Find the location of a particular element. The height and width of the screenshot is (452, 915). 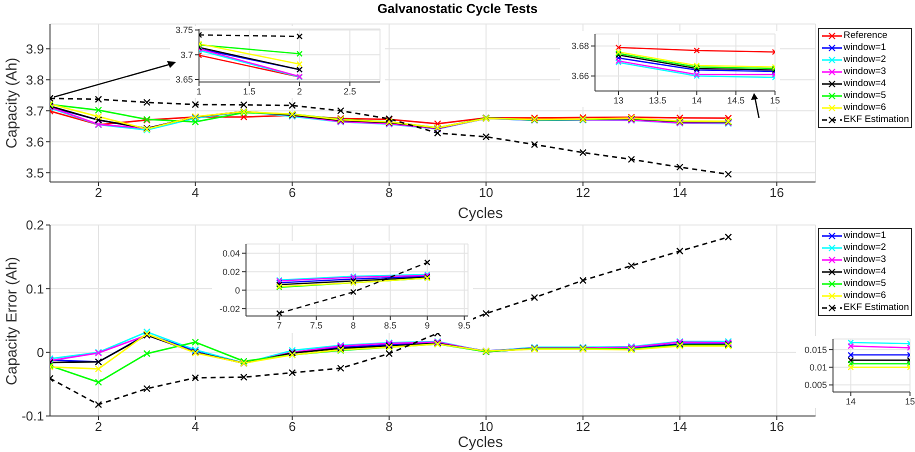

x-tick-label: 1 is located at coordinates (199, 91).